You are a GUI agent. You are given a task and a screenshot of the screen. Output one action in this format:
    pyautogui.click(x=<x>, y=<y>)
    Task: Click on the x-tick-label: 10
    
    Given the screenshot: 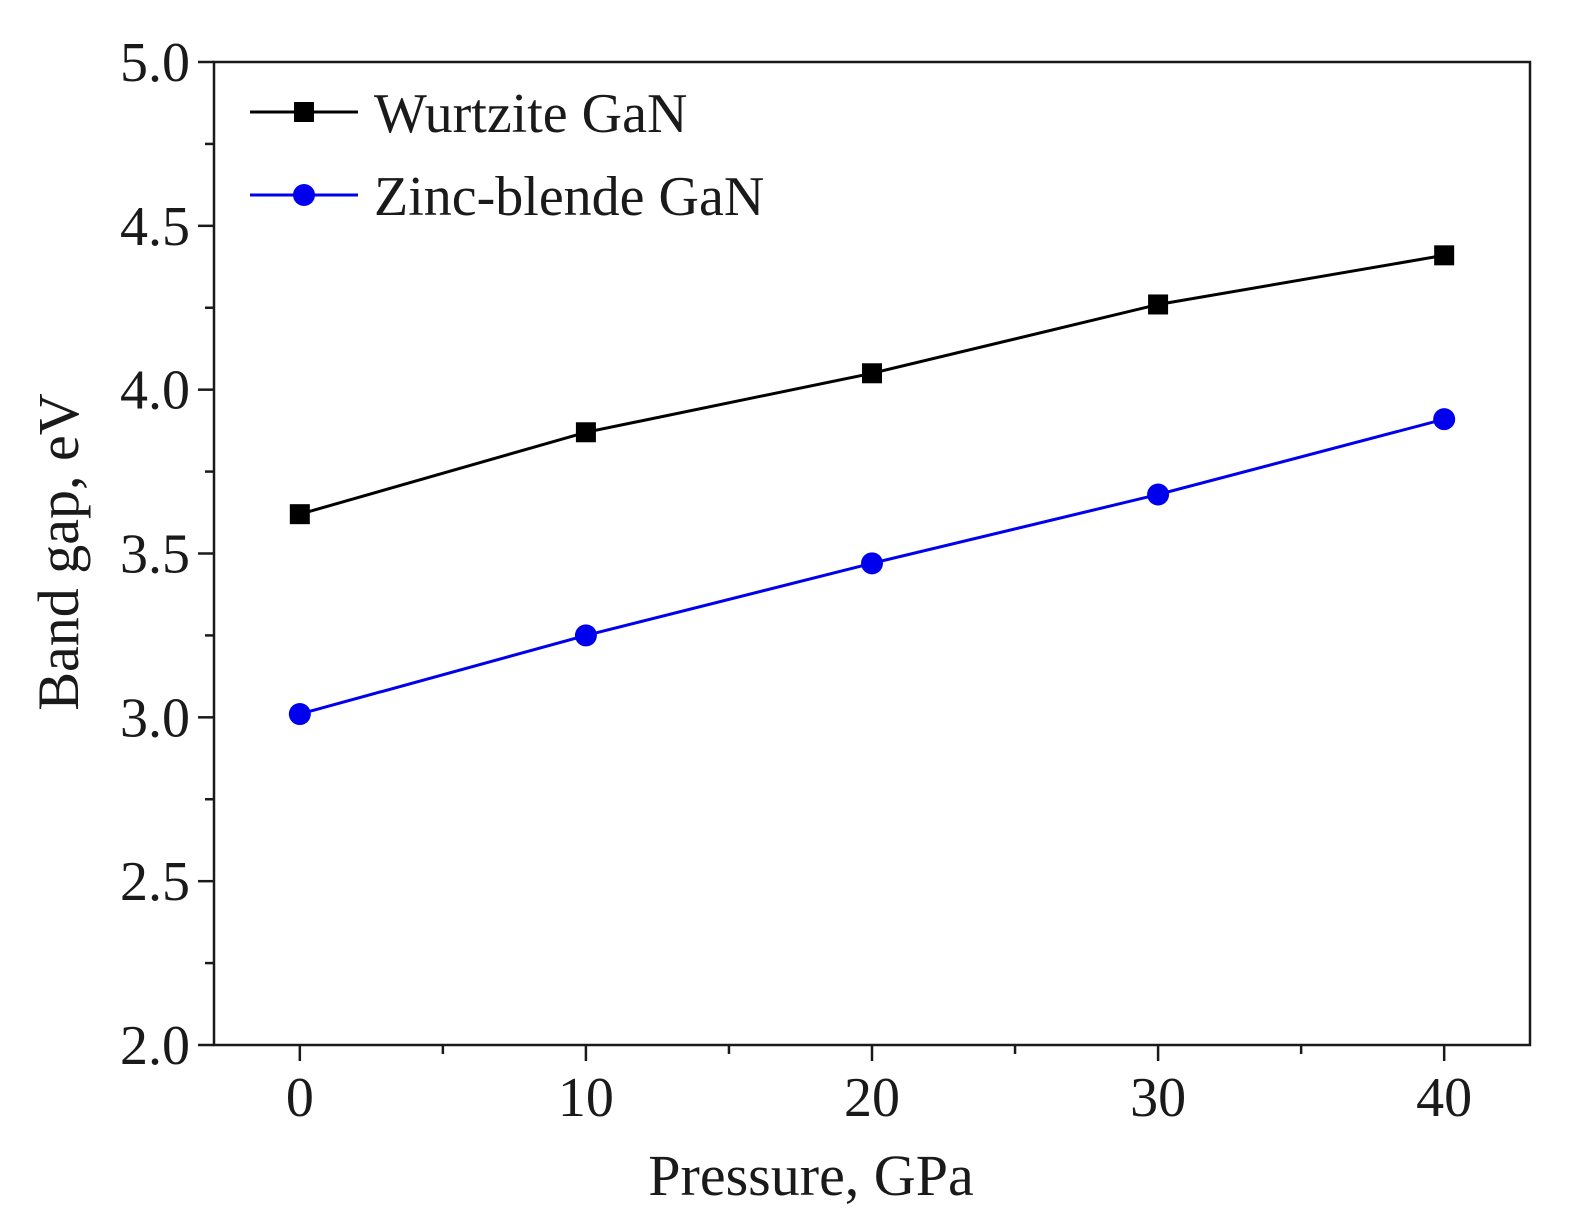 What is the action you would take?
    pyautogui.click(x=586, y=1098)
    